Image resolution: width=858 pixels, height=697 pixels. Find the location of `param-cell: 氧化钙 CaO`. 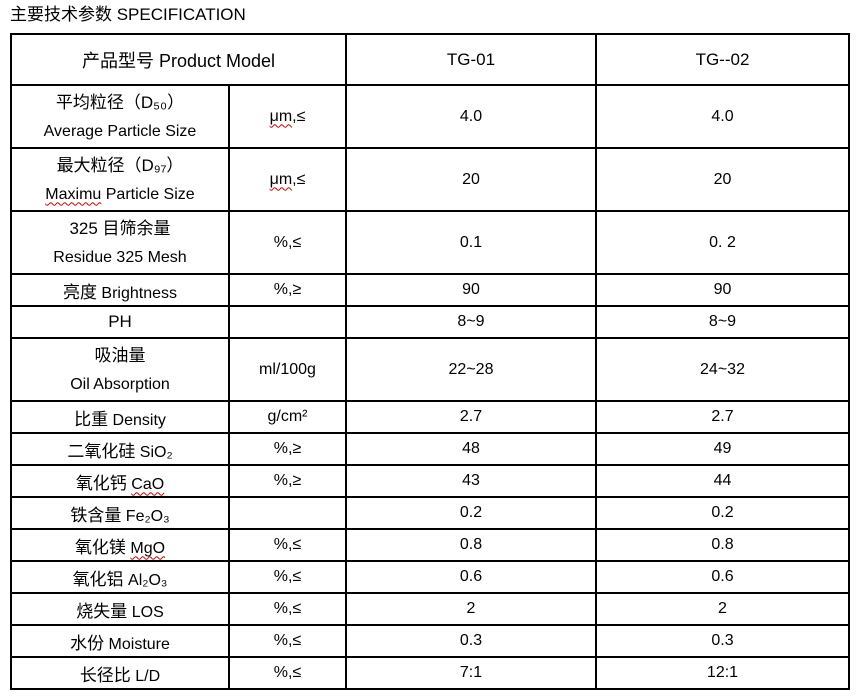

param-cell: 氧化钙 CaO is located at coordinates (120, 481).